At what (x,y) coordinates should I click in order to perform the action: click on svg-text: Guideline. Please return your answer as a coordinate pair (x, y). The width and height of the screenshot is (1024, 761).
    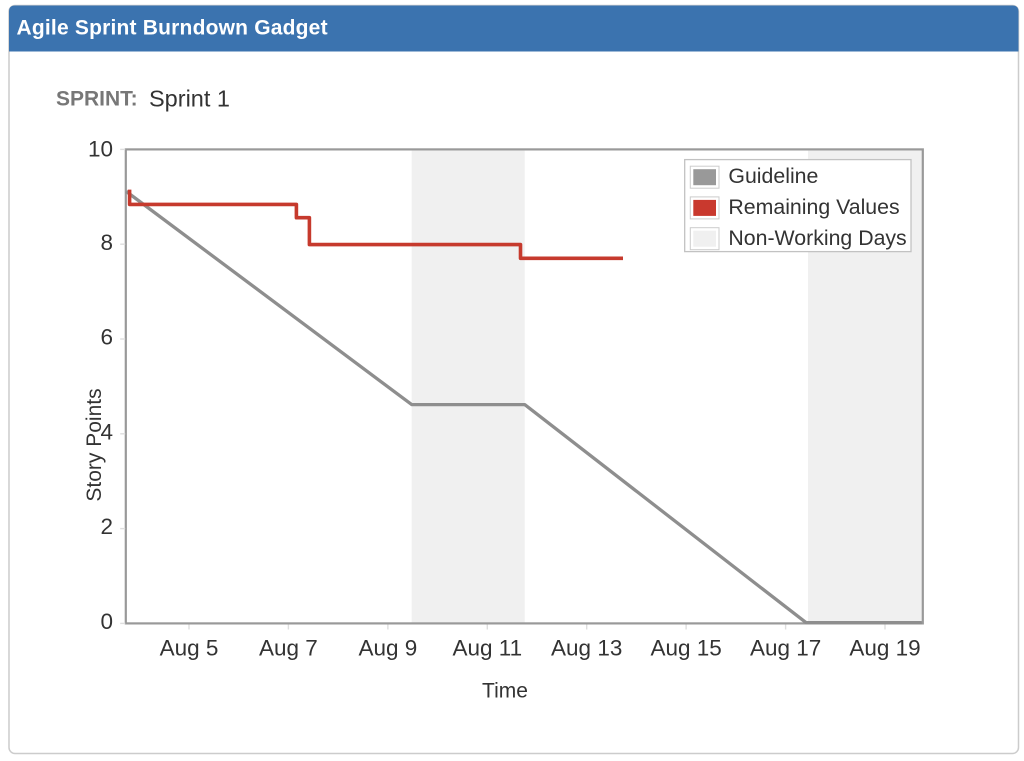
    Looking at the image, I should click on (773, 176).